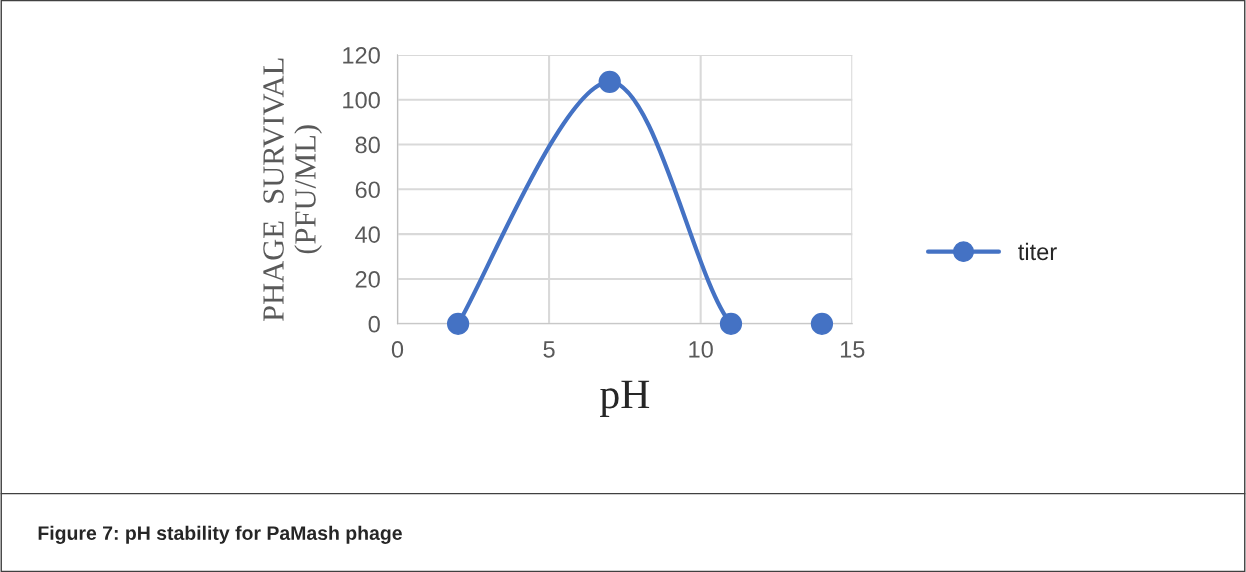 The image size is (1246, 572). What do you see at coordinates (374, 324) in the screenshot?
I see `y-tick-label: 0` at bounding box center [374, 324].